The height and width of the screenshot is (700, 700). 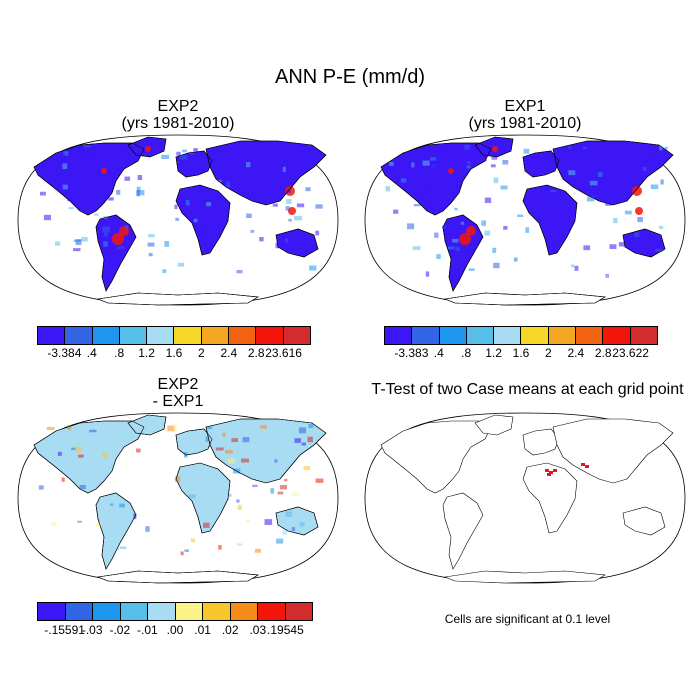 What do you see at coordinates (521, 353) in the screenshot?
I see `colorbar-tick-label: 1.6` at bounding box center [521, 353].